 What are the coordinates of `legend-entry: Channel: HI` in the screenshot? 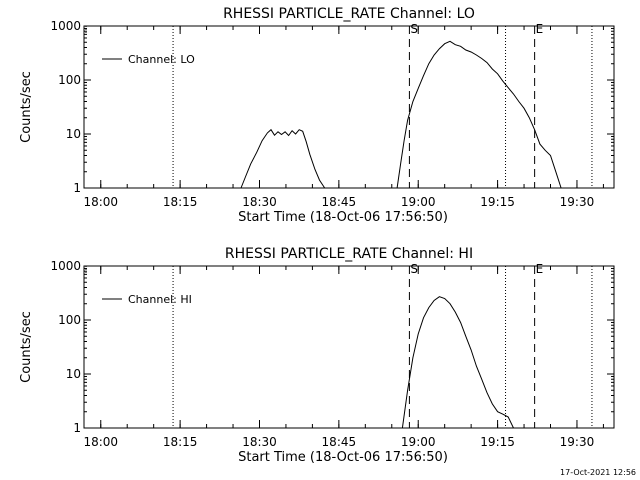 It's located at (160, 299).